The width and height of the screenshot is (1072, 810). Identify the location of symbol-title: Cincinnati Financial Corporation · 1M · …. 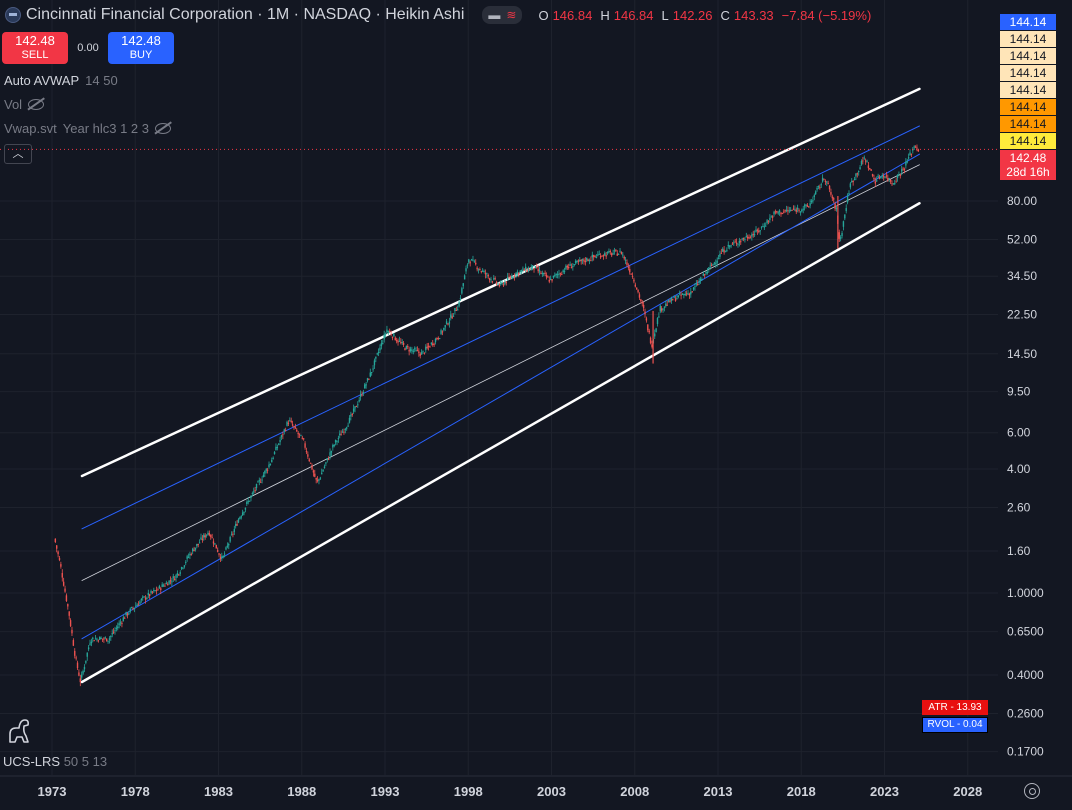
(245, 14).